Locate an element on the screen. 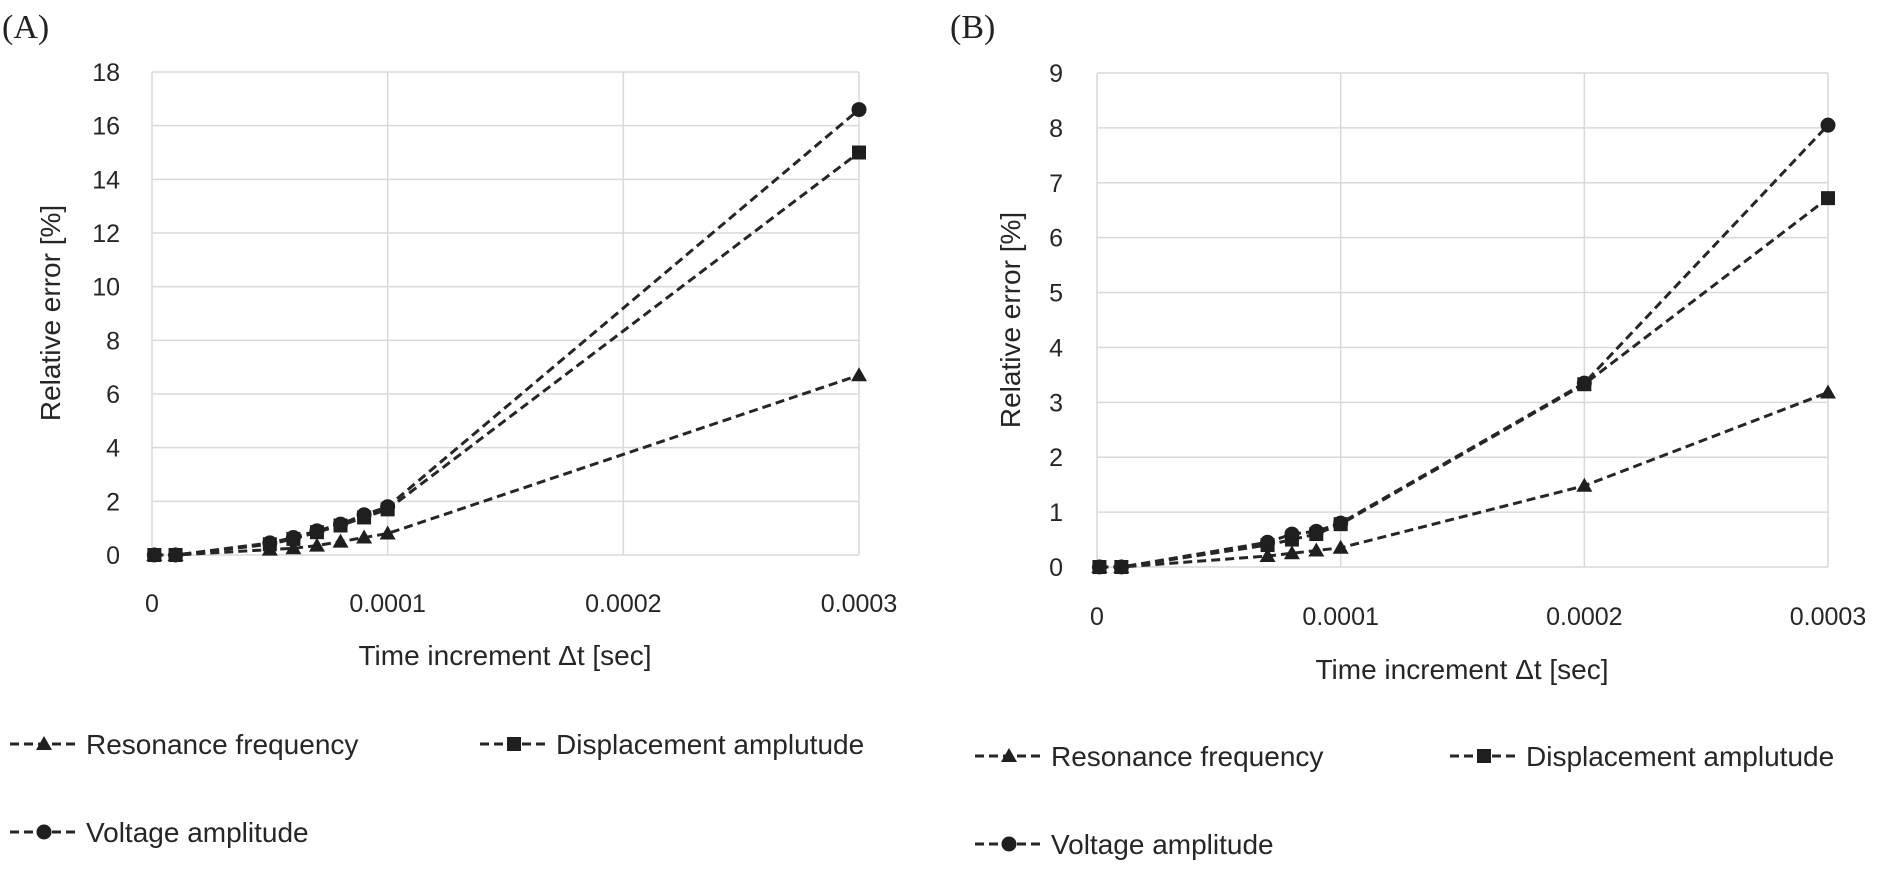 The width and height of the screenshot is (1900, 873). y-tick-label-b: 8 is located at coordinates (1056, 129).